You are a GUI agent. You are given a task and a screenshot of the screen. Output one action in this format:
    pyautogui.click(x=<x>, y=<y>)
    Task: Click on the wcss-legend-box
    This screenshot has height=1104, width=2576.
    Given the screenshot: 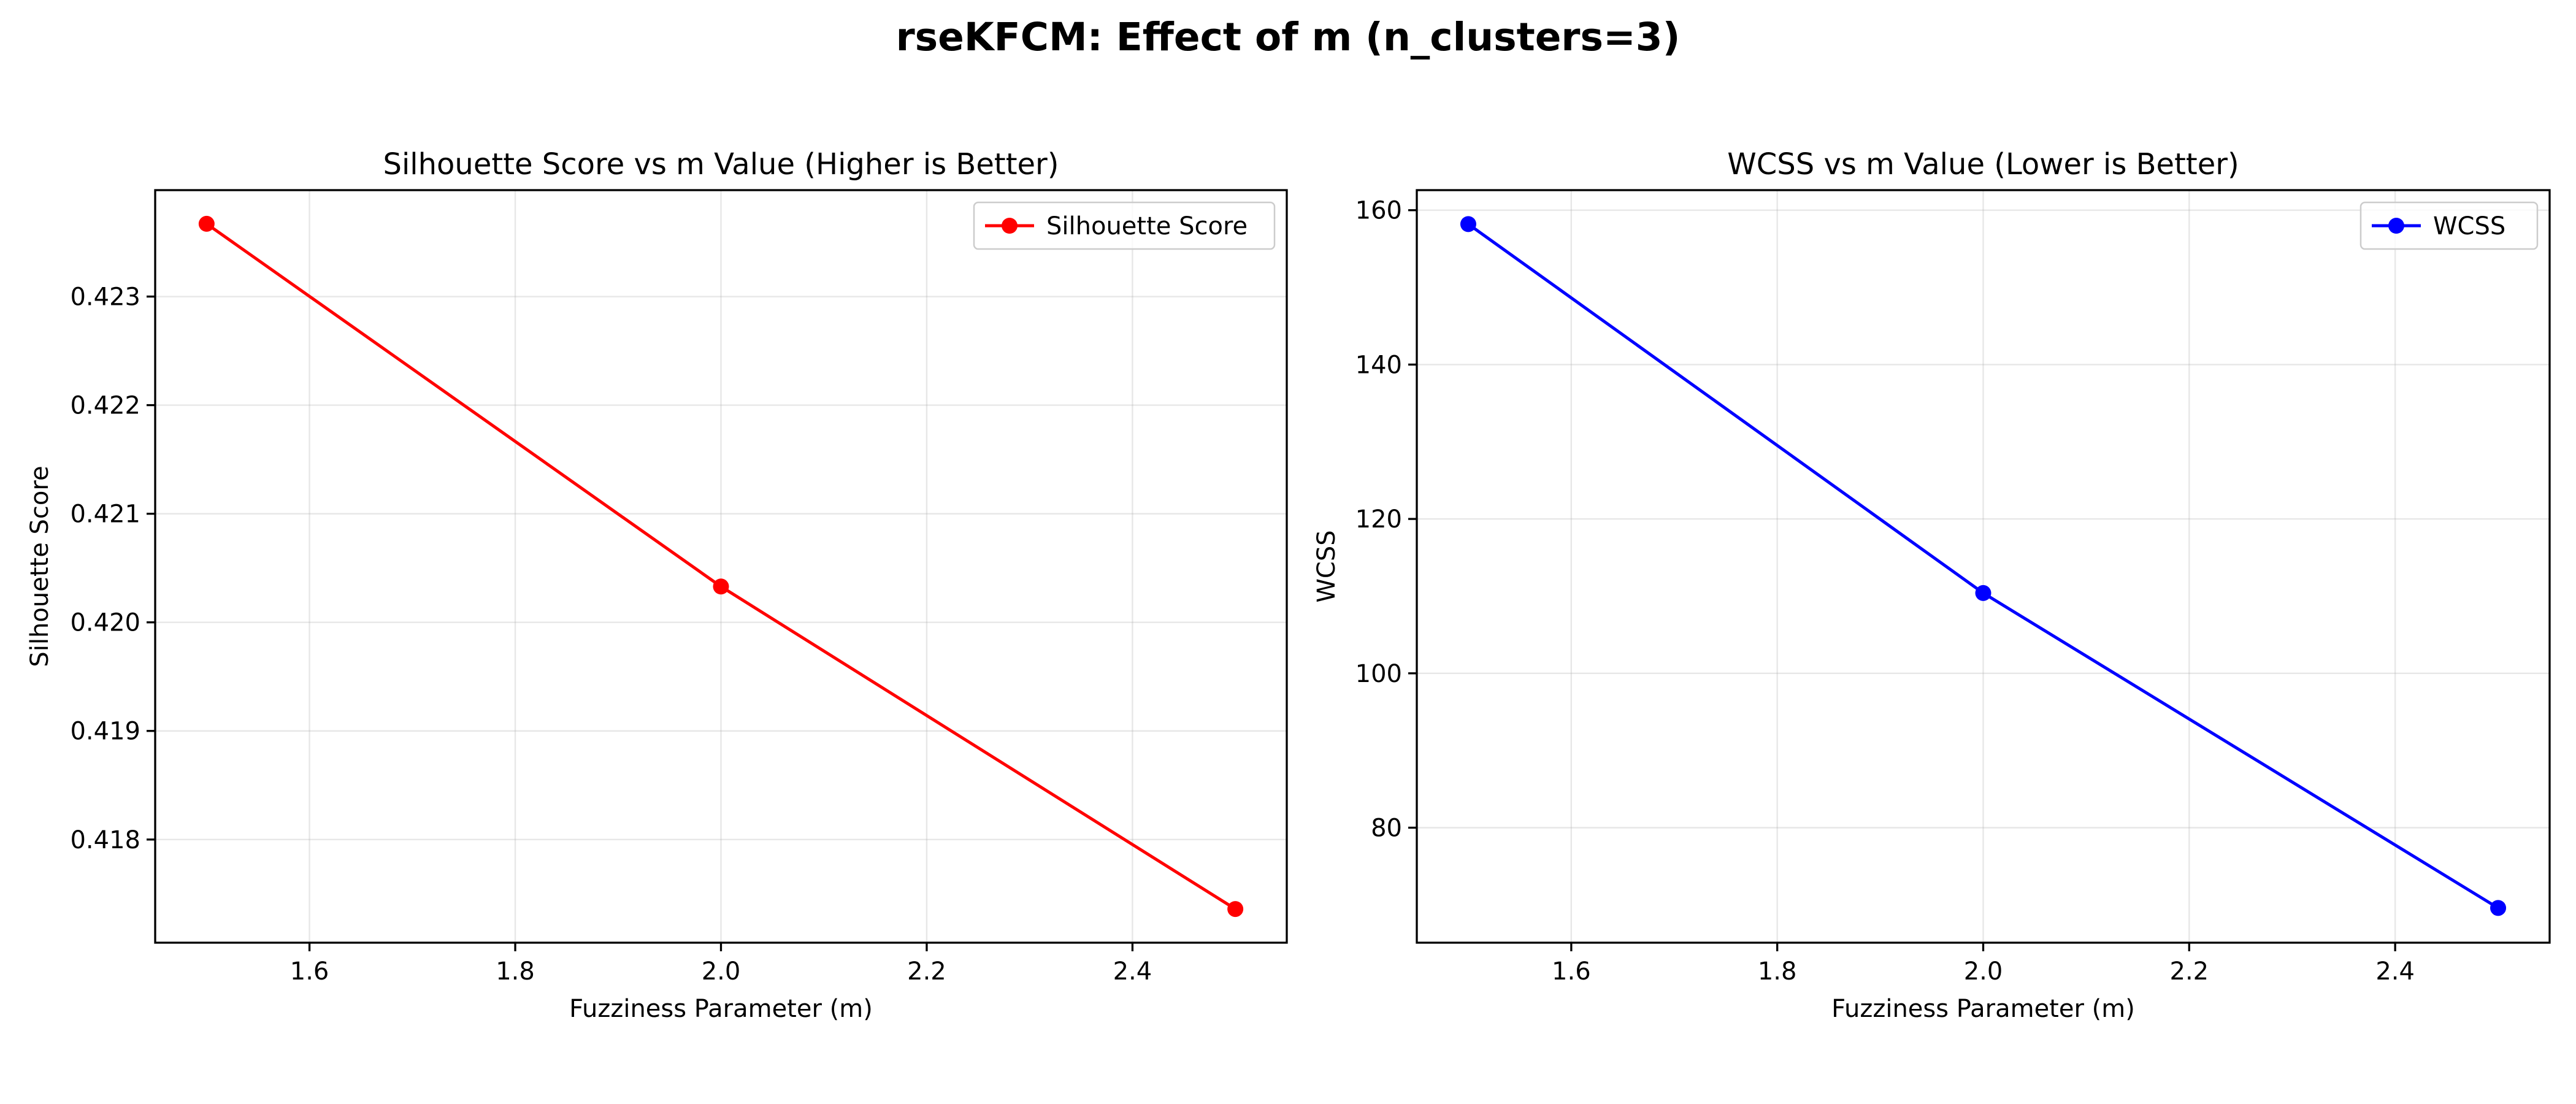 What is the action you would take?
    pyautogui.click(x=2449, y=225)
    